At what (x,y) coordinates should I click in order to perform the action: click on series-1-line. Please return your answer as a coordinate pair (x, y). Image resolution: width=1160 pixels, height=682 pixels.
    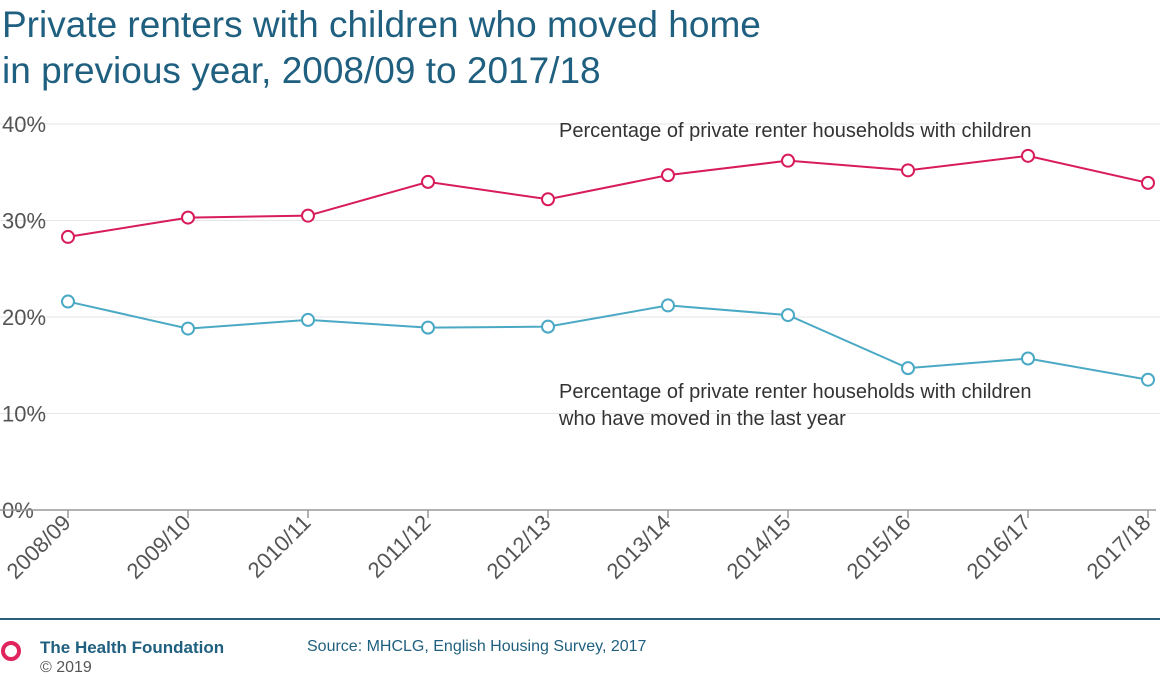
    Looking at the image, I should click on (608, 196).